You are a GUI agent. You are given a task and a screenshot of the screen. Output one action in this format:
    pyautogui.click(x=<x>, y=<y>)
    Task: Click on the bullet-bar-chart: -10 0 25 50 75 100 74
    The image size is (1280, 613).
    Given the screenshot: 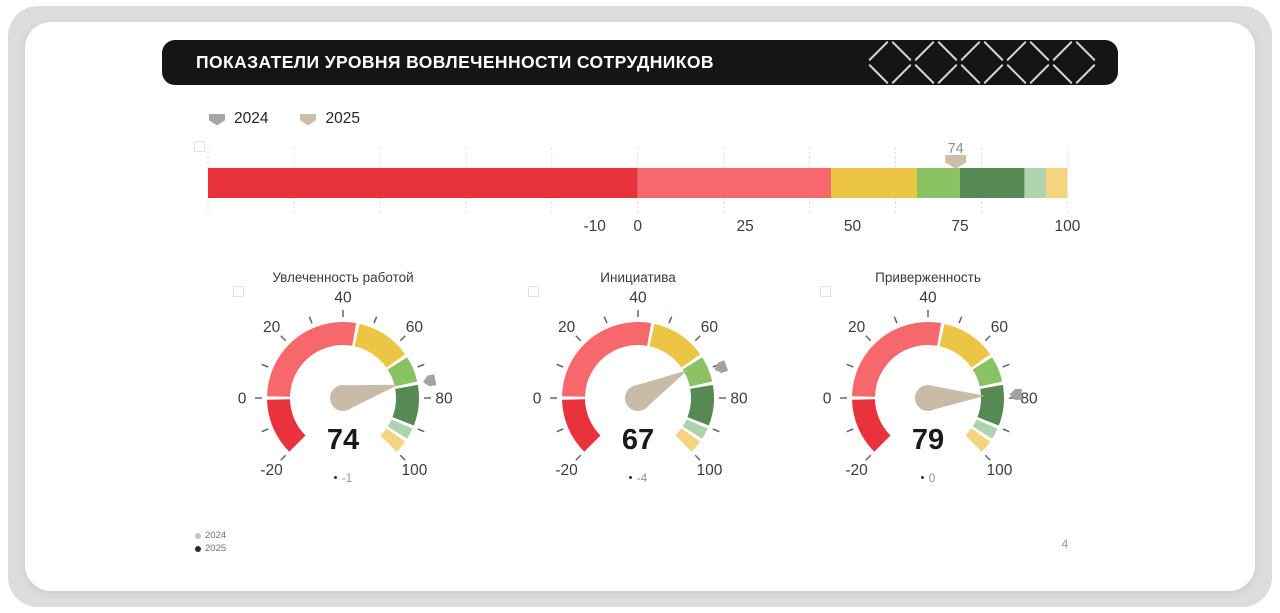 What is the action you would take?
    pyautogui.click(x=644, y=188)
    